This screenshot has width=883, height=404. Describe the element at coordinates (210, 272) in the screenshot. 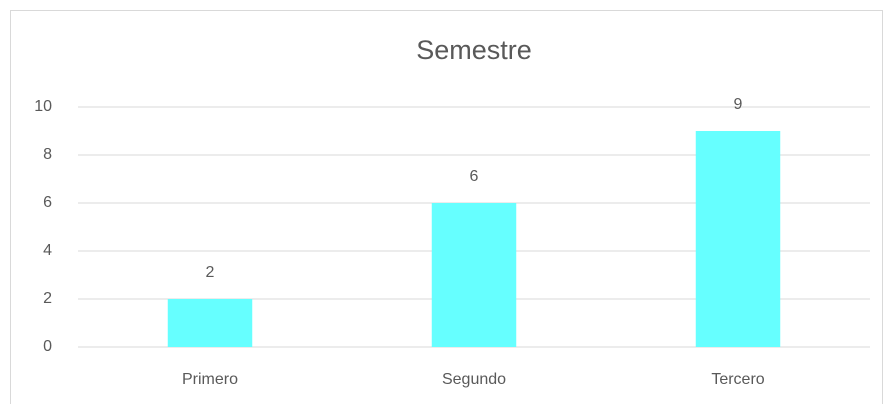

I see `data-label: 2` at that location.